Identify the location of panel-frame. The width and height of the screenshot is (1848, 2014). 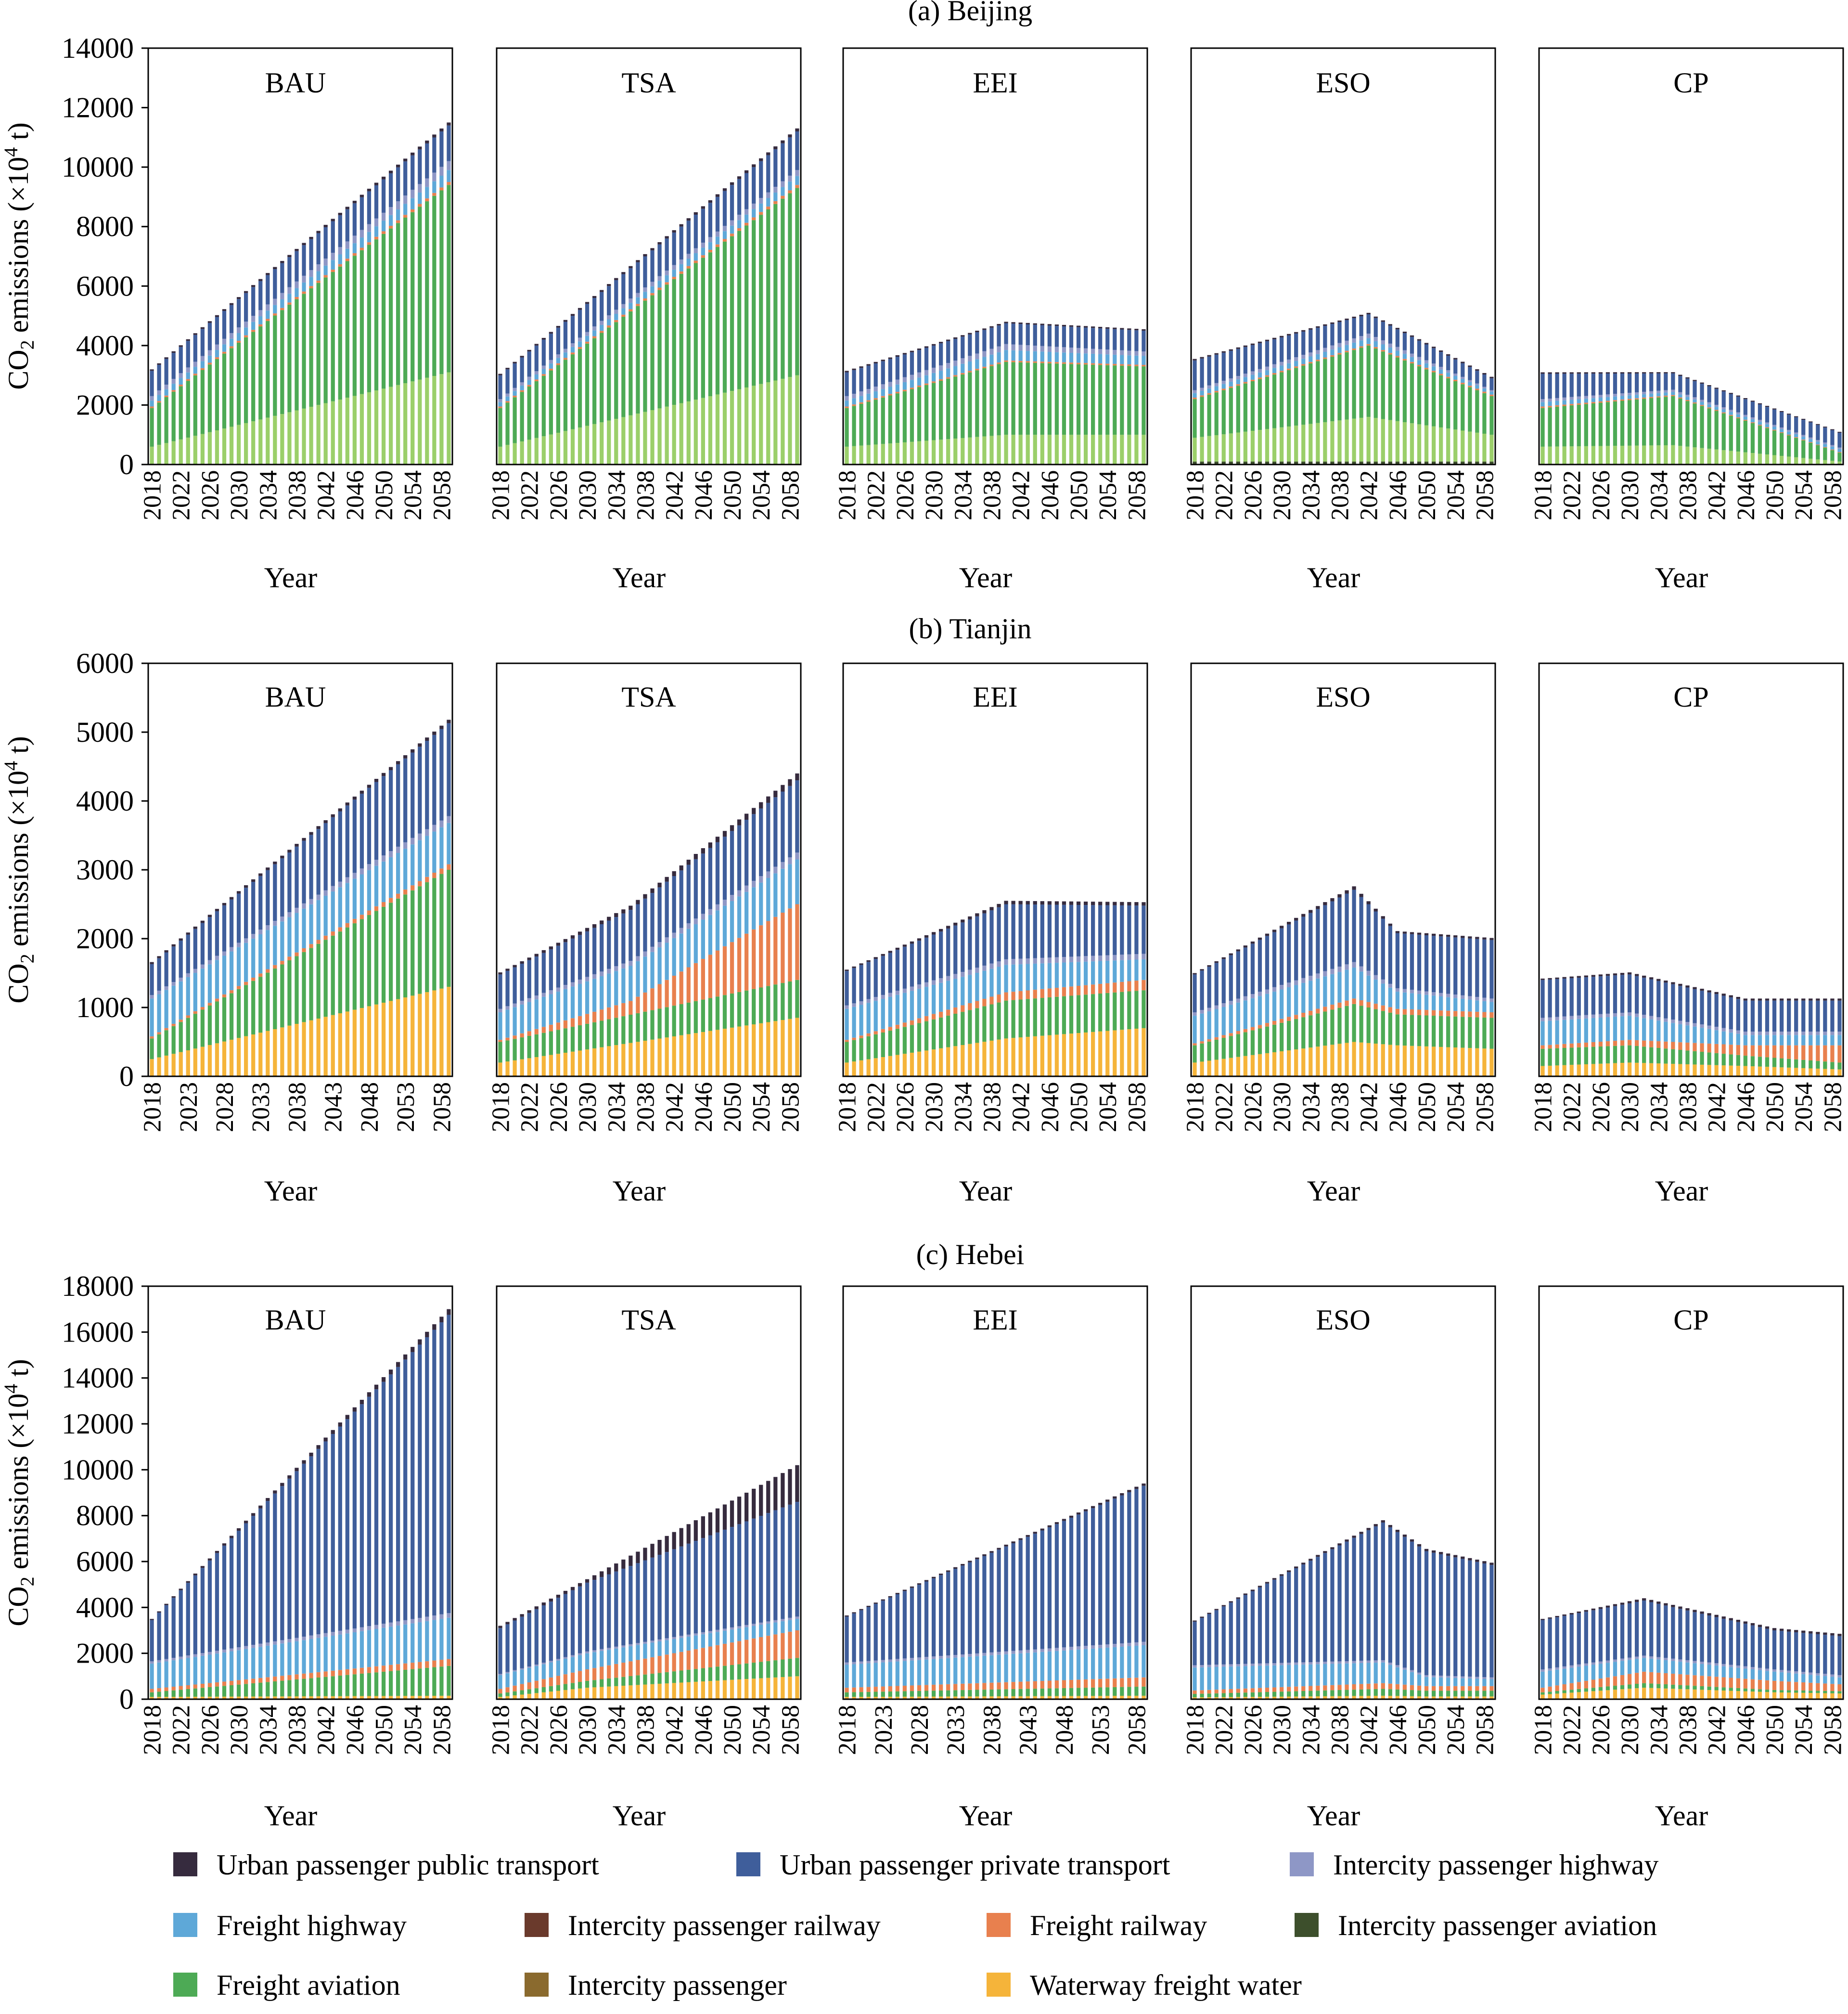
(649, 869).